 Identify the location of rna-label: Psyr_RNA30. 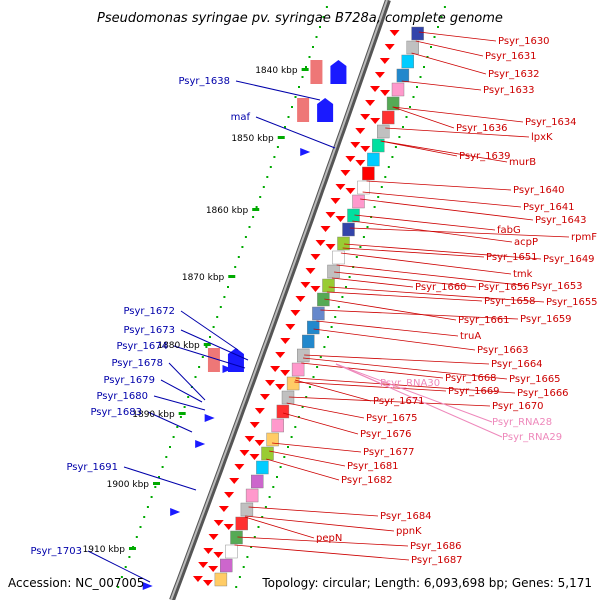
(410, 383).